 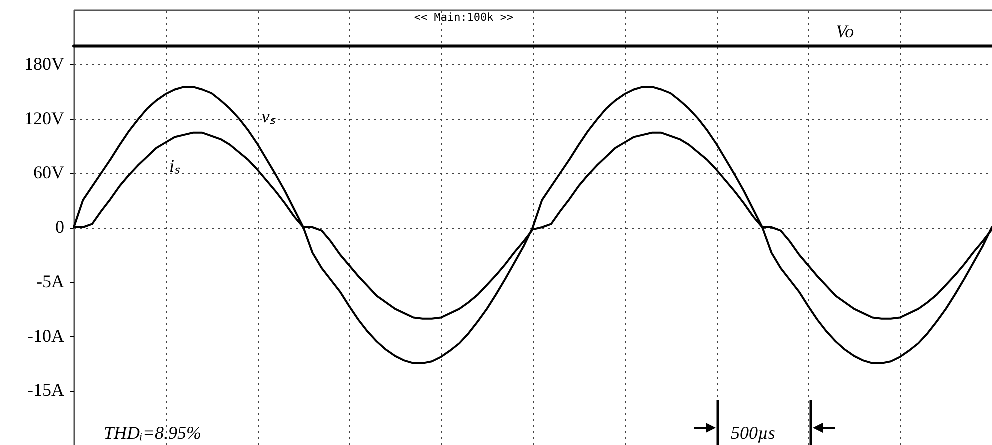 What do you see at coordinates (174, 166) in the screenshot?
I see `series-label: iₛ` at bounding box center [174, 166].